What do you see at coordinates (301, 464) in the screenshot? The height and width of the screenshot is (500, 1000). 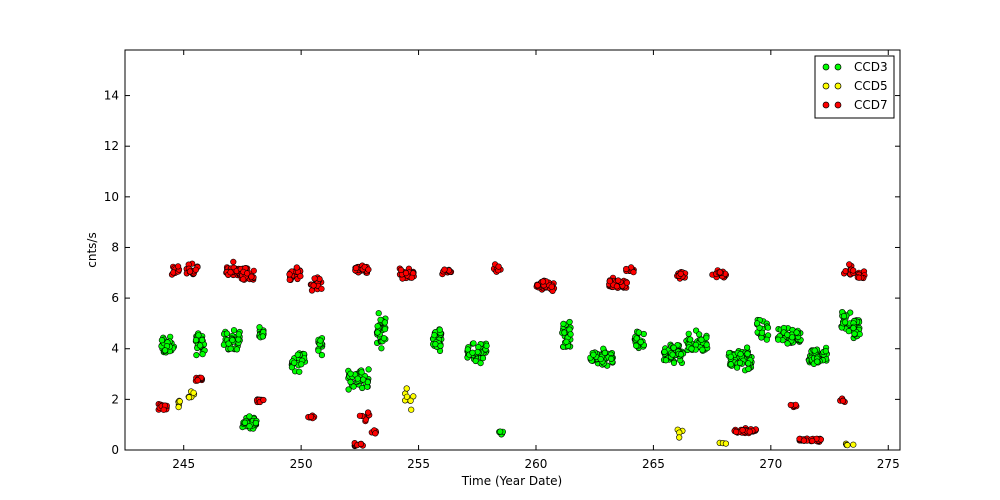 I see `x-tick-label: 250` at bounding box center [301, 464].